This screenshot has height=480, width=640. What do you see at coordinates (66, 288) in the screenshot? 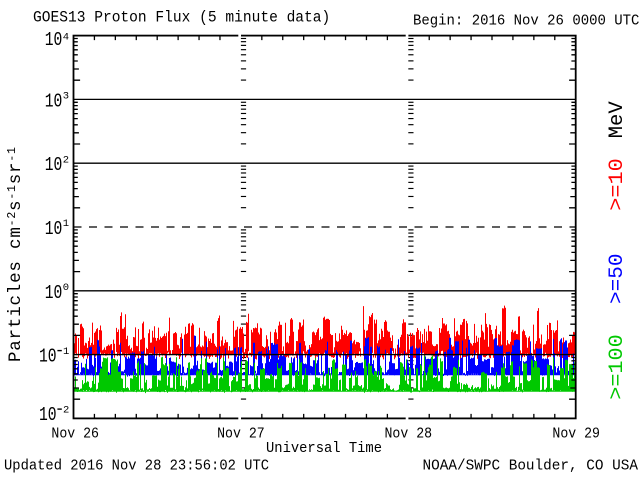
I see `svg-text: 0` at bounding box center [66, 288].